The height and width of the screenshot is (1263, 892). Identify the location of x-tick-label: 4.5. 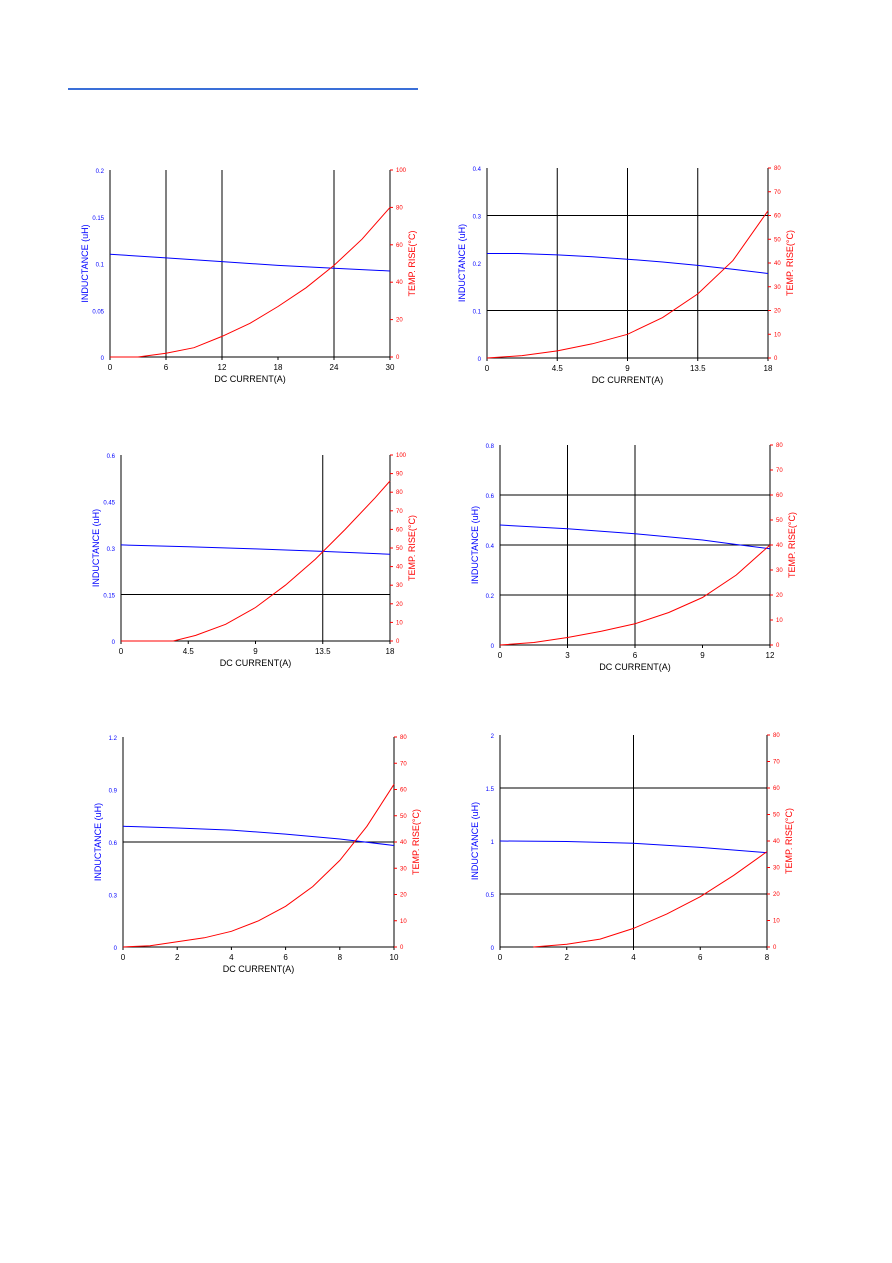
(189, 651).